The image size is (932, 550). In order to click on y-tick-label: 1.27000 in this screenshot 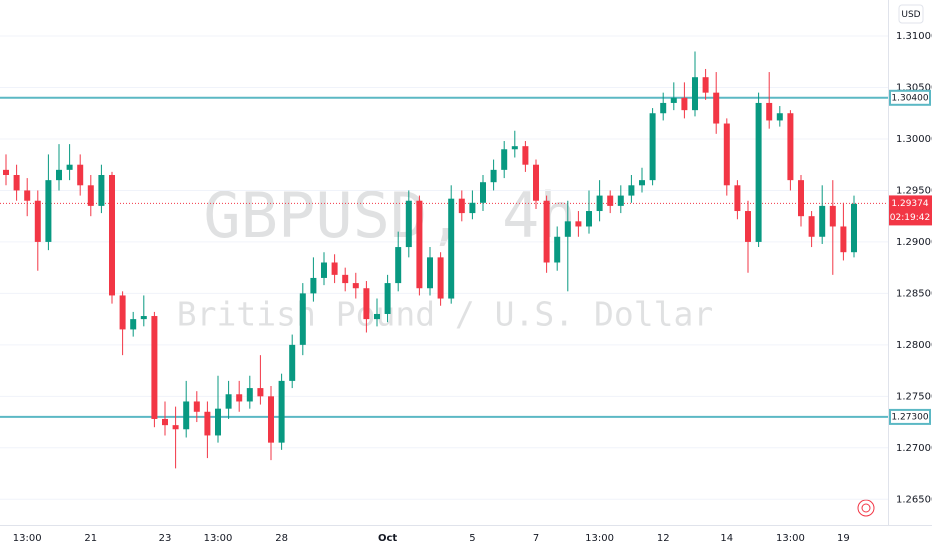, I will do `click(914, 448)`.